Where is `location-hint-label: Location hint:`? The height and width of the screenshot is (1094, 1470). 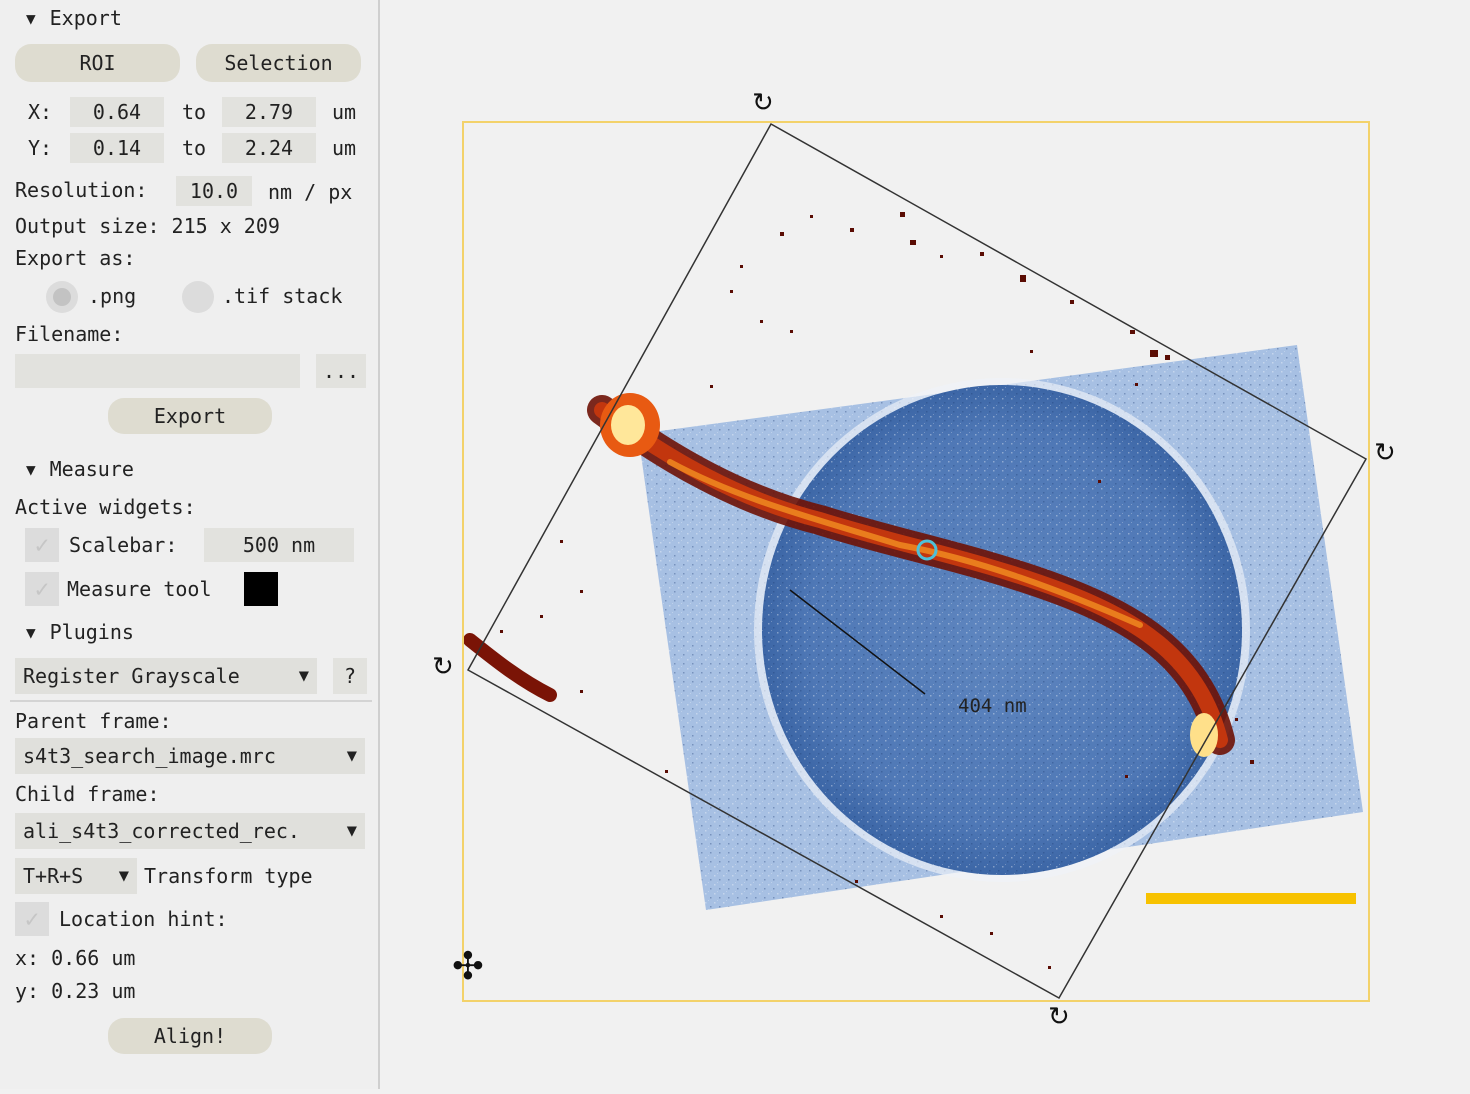 location-hint-label: Location hint: is located at coordinates (143, 919).